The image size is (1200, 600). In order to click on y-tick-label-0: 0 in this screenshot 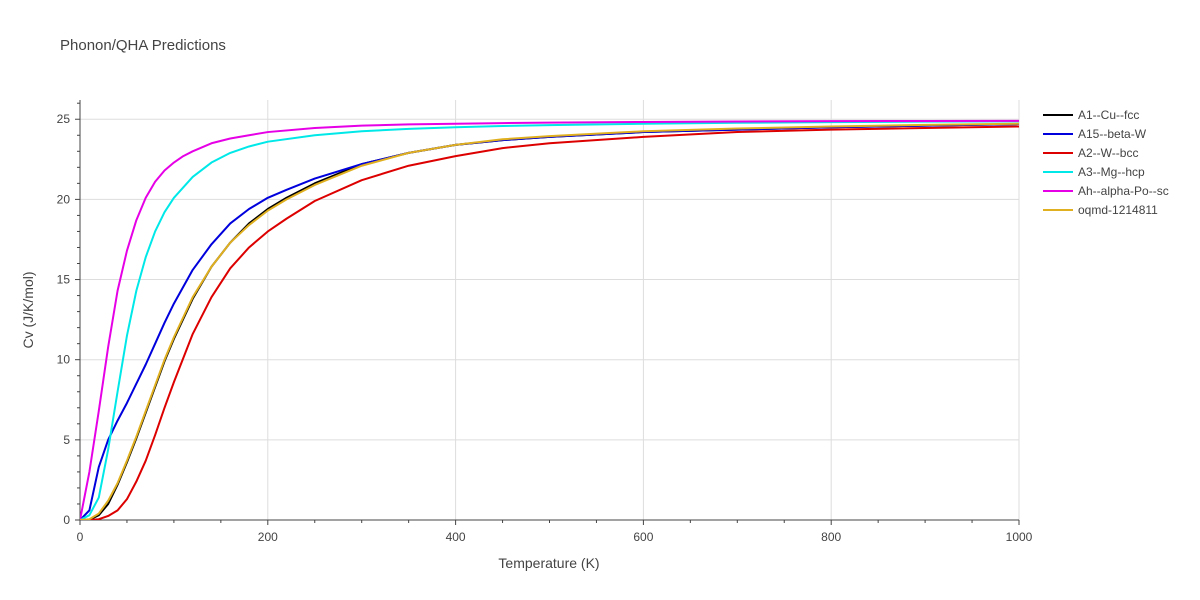, I will do `click(66, 520)`.